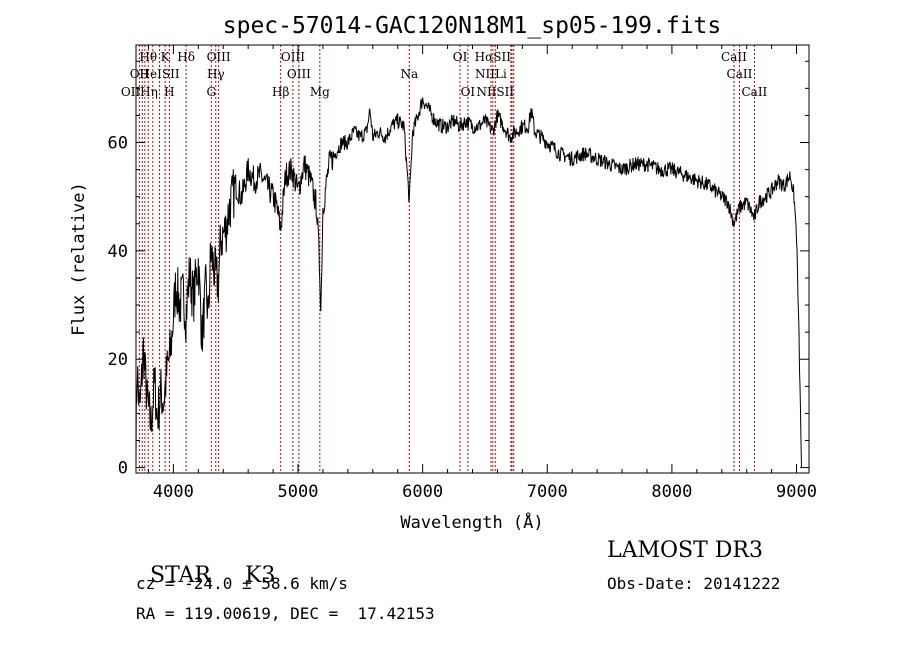 The width and height of the screenshot is (900, 649). Describe the element at coordinates (293, 57) in the screenshot. I see `emission-line-label-4: OIII` at that location.